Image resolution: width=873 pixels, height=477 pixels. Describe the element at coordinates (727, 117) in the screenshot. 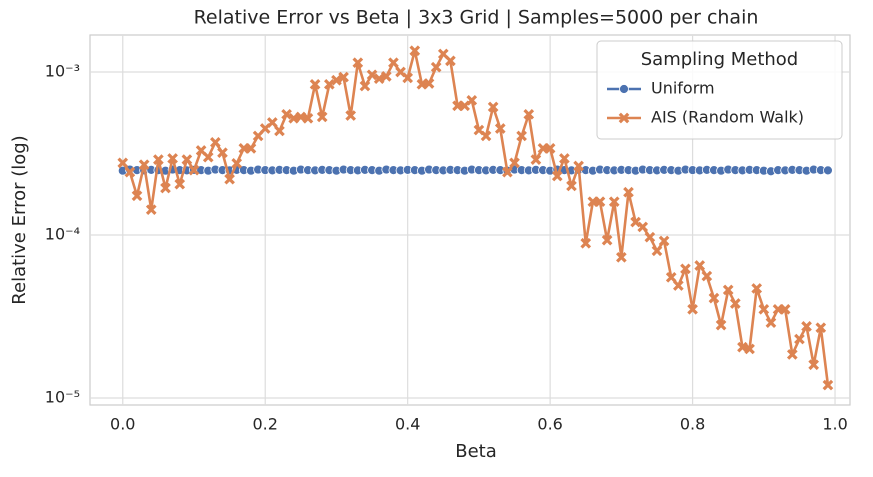

I see `legend-label: AIS (Random Walk)` at that location.